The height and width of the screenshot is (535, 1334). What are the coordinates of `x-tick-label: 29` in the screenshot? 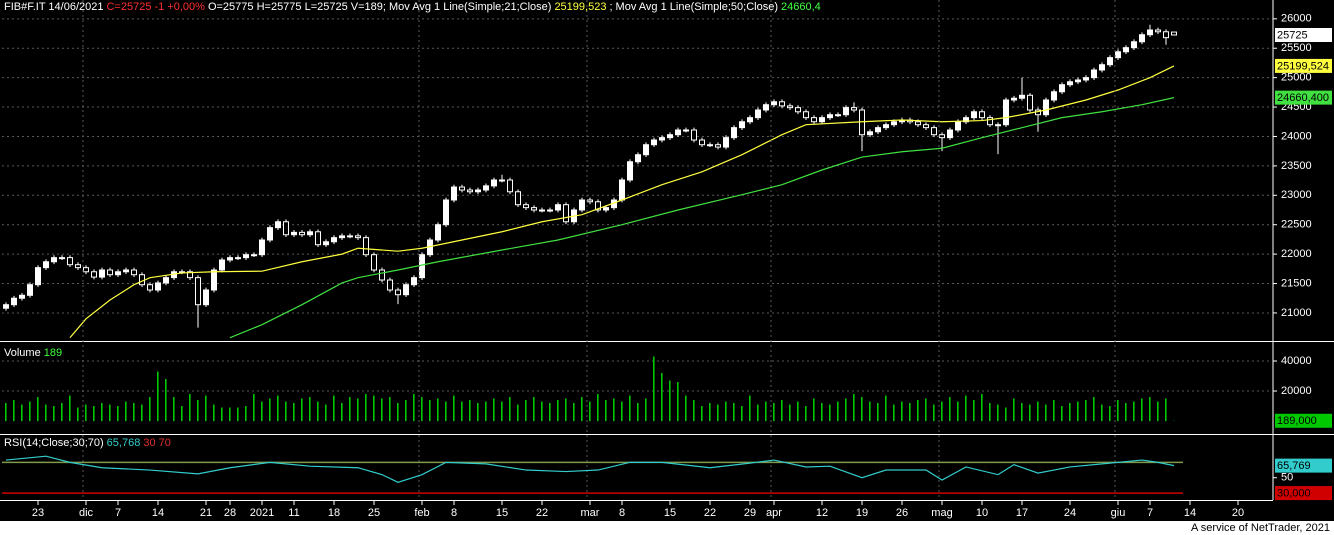 It's located at (750, 513).